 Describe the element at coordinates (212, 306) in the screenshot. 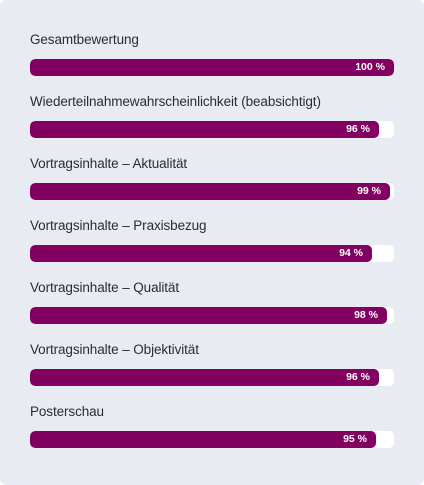

I see `rating-row: Vortragsinhalte – Qualität 98 %` at that location.